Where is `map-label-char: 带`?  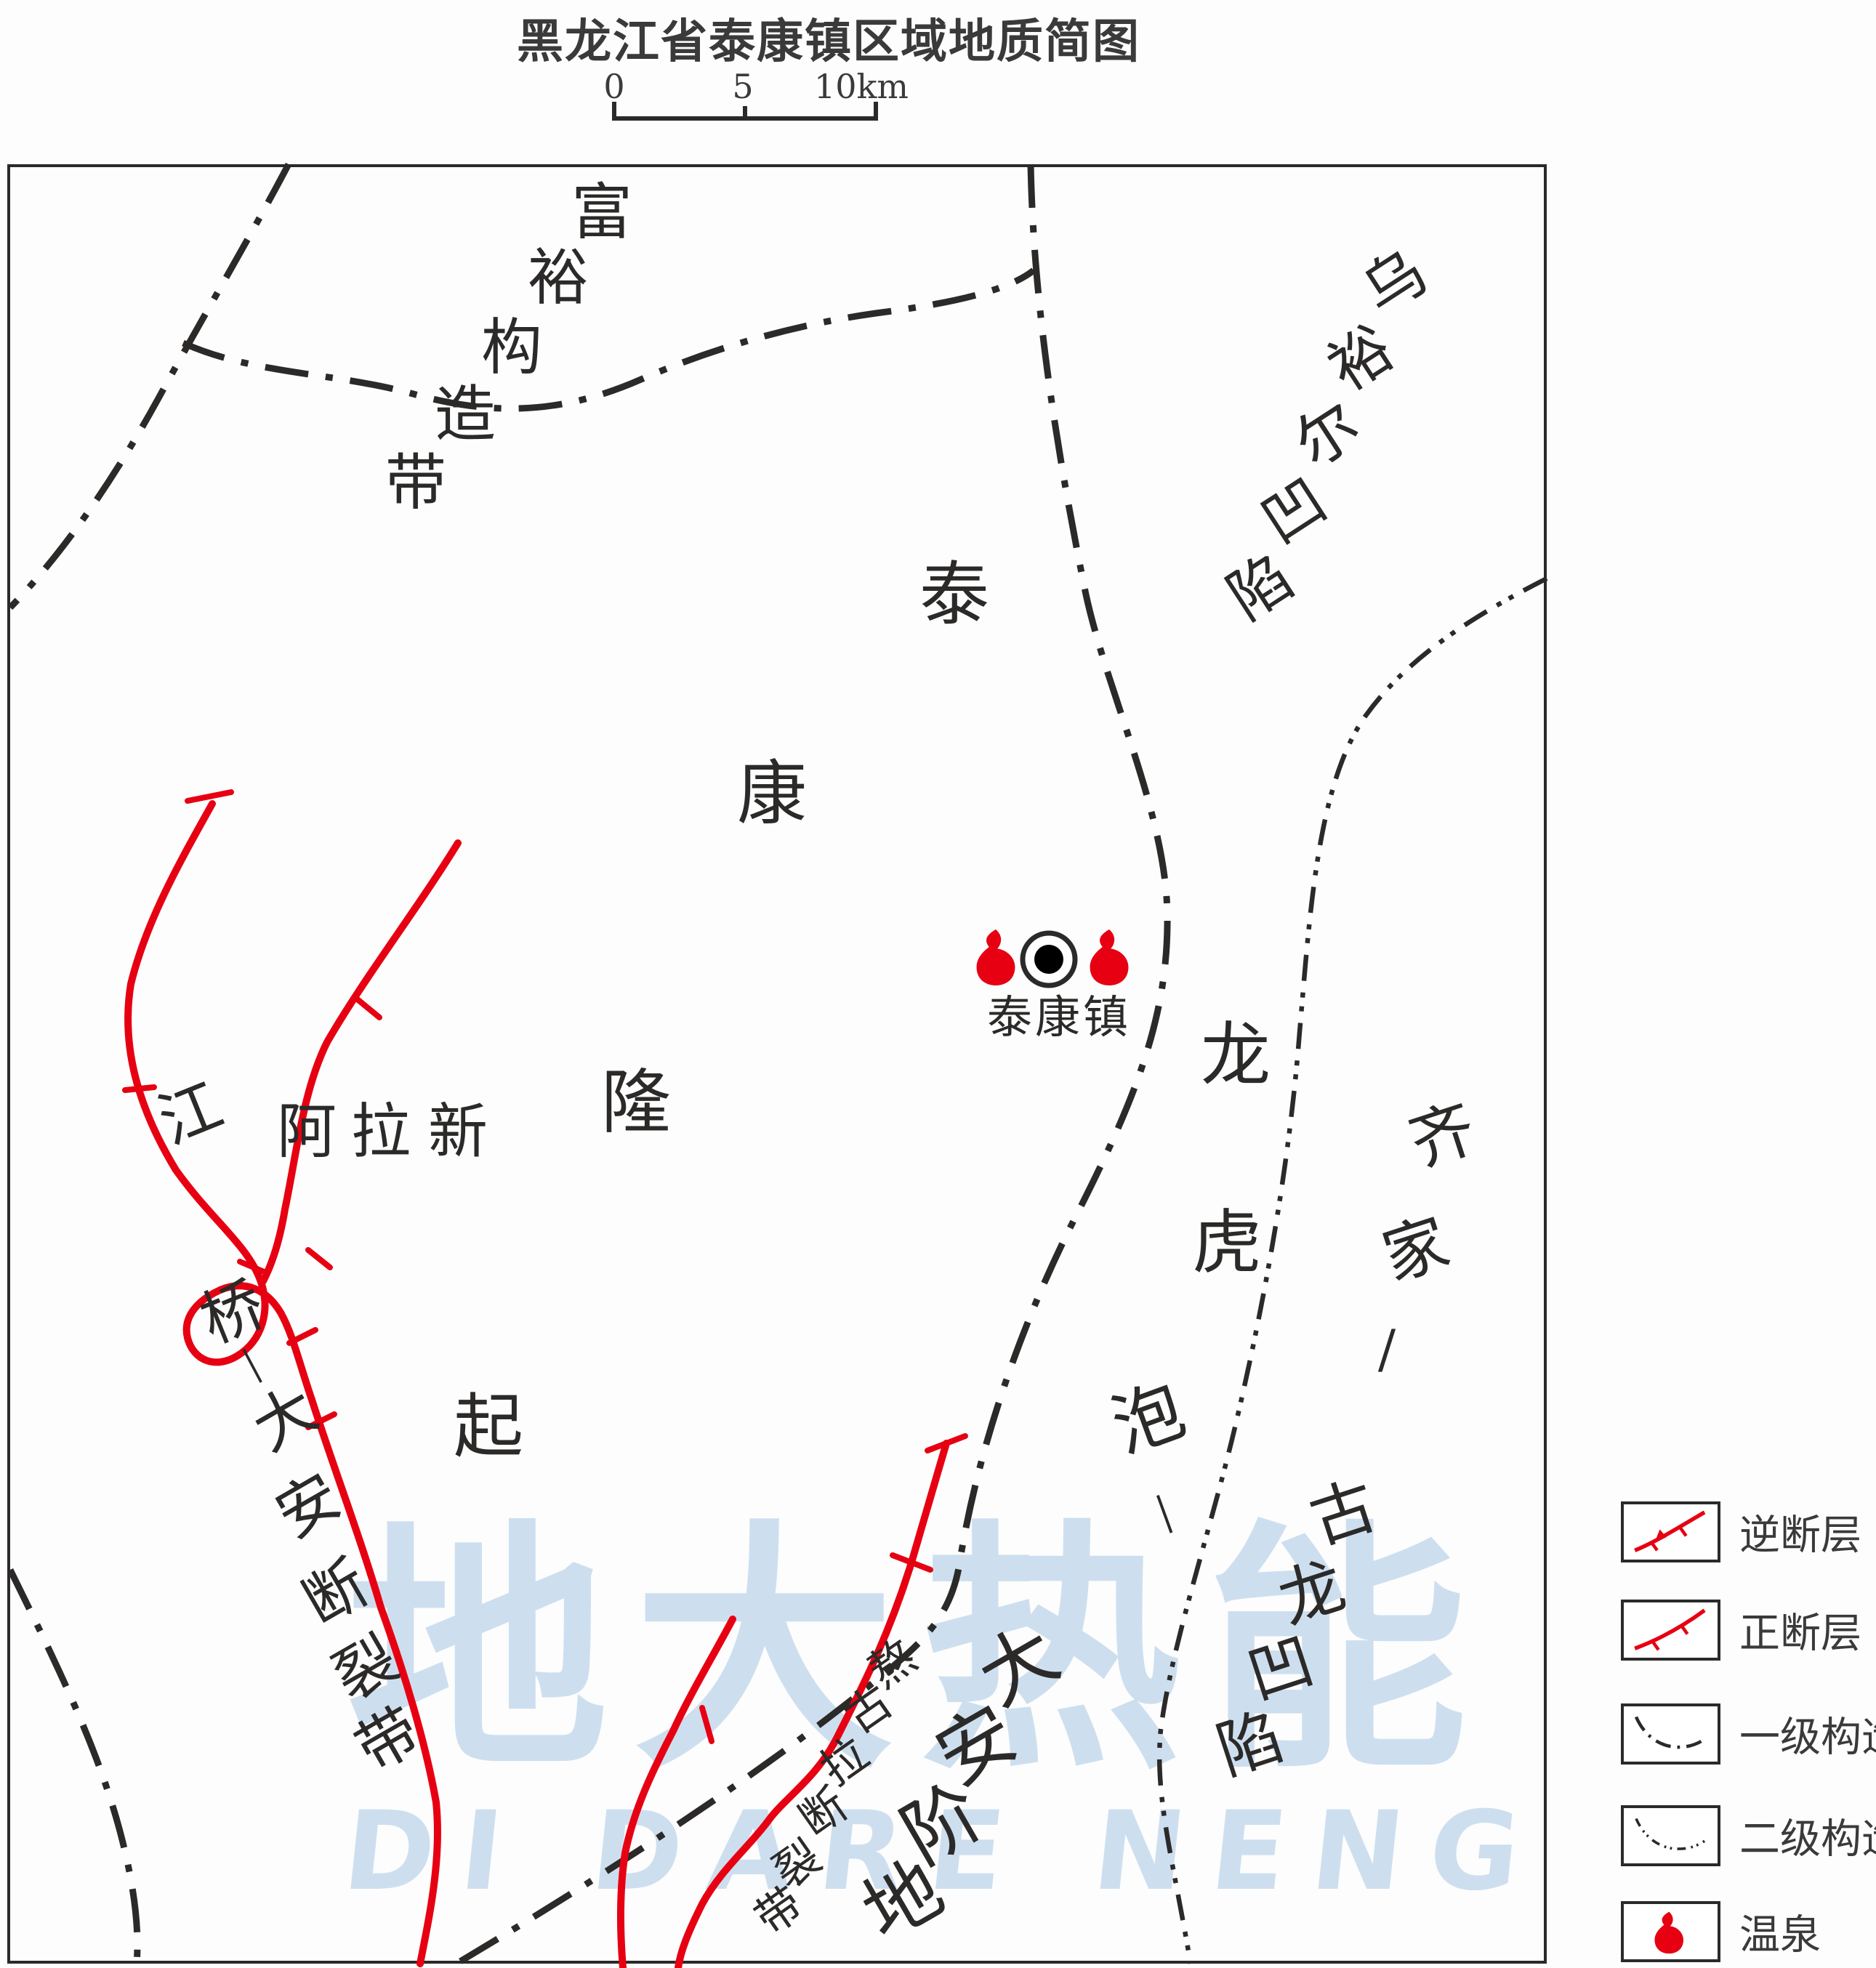 map-label-char: 带 is located at coordinates (416, 482).